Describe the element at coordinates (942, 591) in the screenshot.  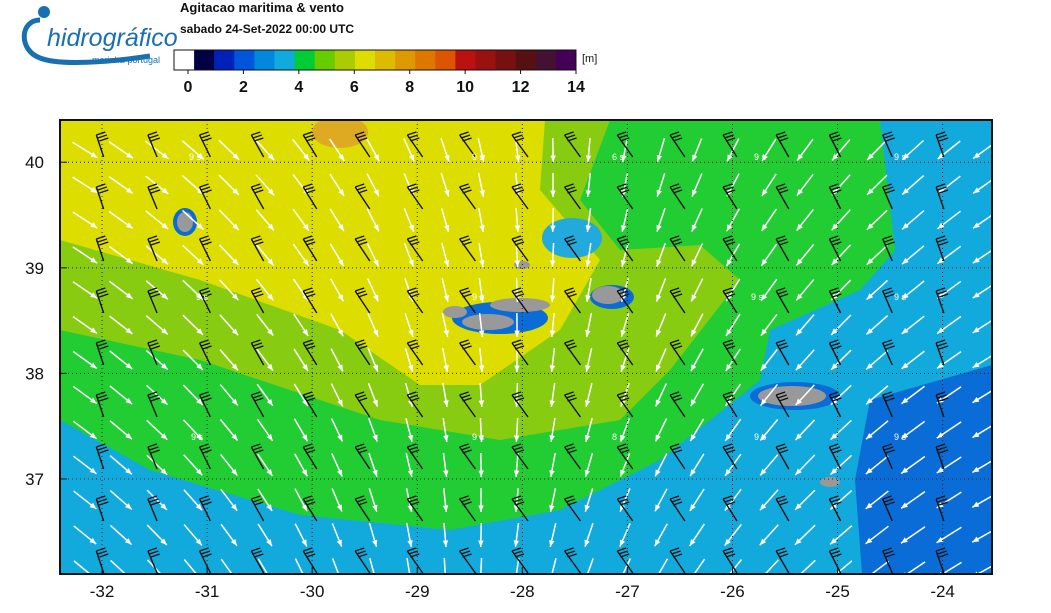
I see `x-tick-label: -24` at that location.